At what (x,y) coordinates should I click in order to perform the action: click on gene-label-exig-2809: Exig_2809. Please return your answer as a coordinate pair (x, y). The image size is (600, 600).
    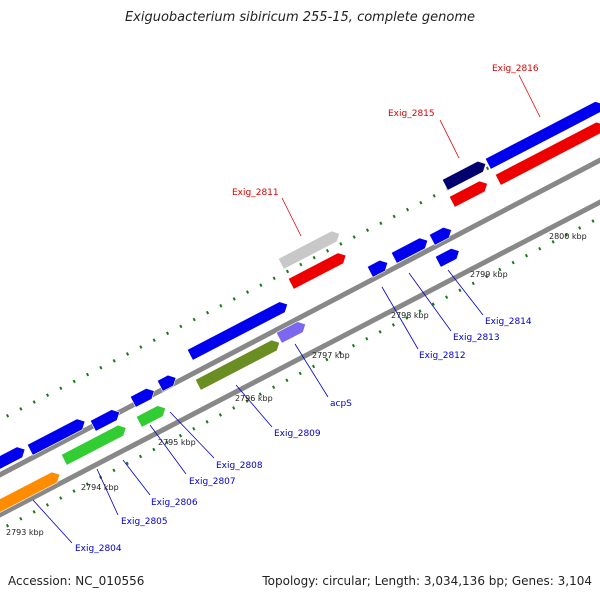
    Looking at the image, I should click on (297, 434).